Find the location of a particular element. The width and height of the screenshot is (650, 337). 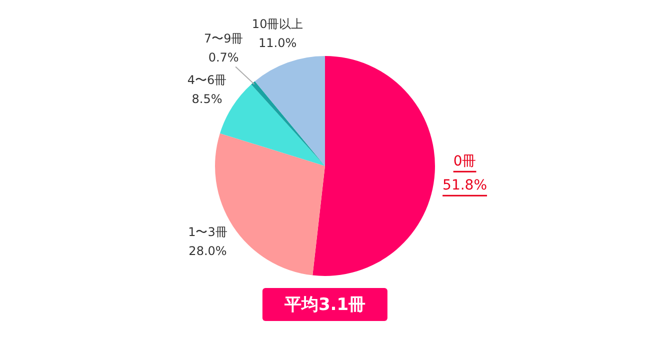

data-label: 0.7% is located at coordinates (223, 57).